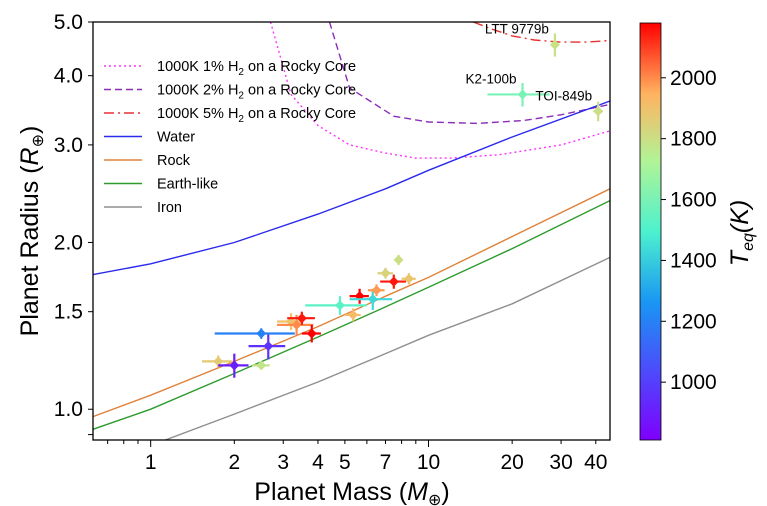 This screenshot has width=767, height=506. What do you see at coordinates (68, 145) in the screenshot?
I see `y-tick-label: 3.0` at bounding box center [68, 145].